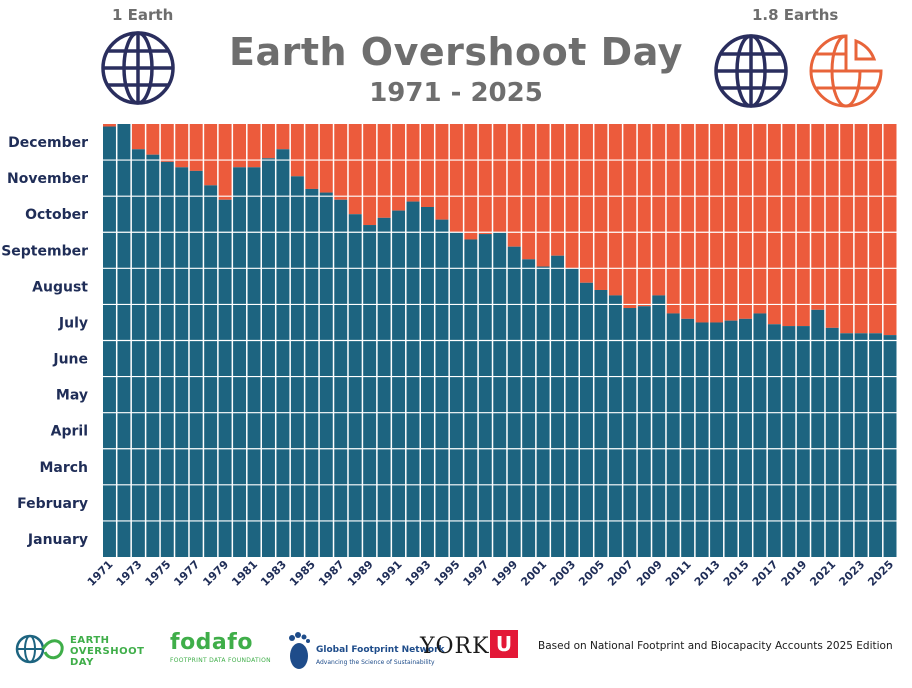  Describe the element at coordinates (442, 388) in the screenshot. I see `overshoot-day-bar-1994` at that location.